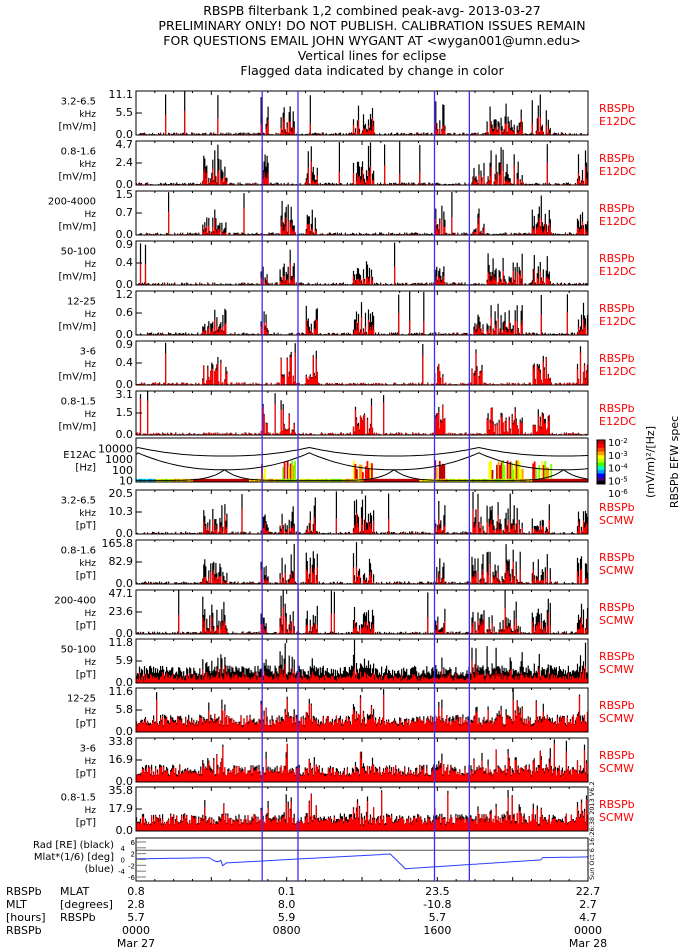  I want to click on x-tick-mlt: -10.8, so click(437, 904).